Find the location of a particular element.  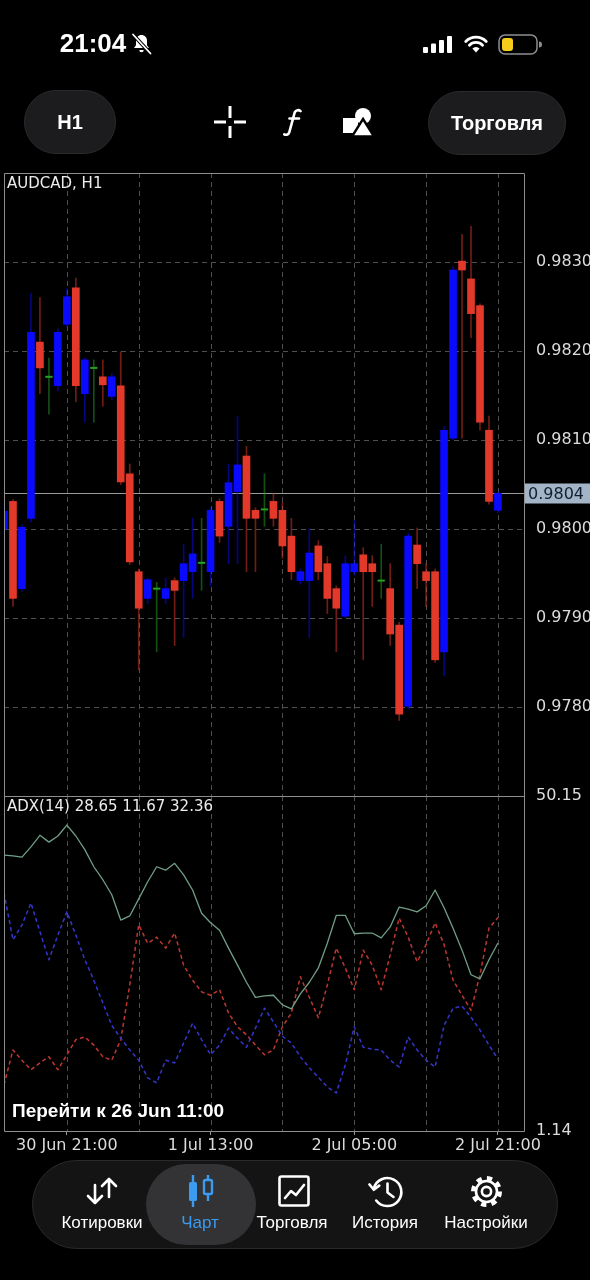

y-tick-label: 50.15 is located at coordinates (559, 795).